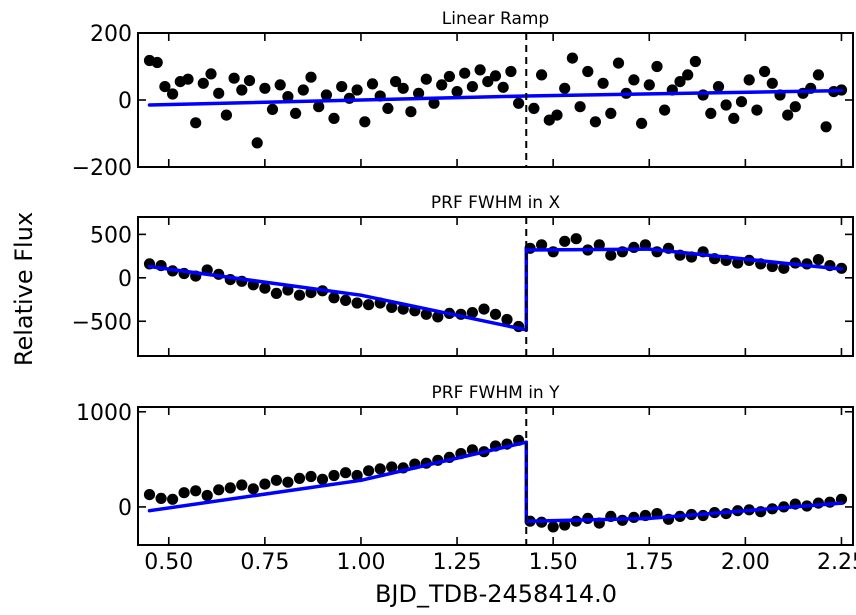 This screenshot has width=856, height=615. I want to click on y-tick-label: −500, so click(102, 322).